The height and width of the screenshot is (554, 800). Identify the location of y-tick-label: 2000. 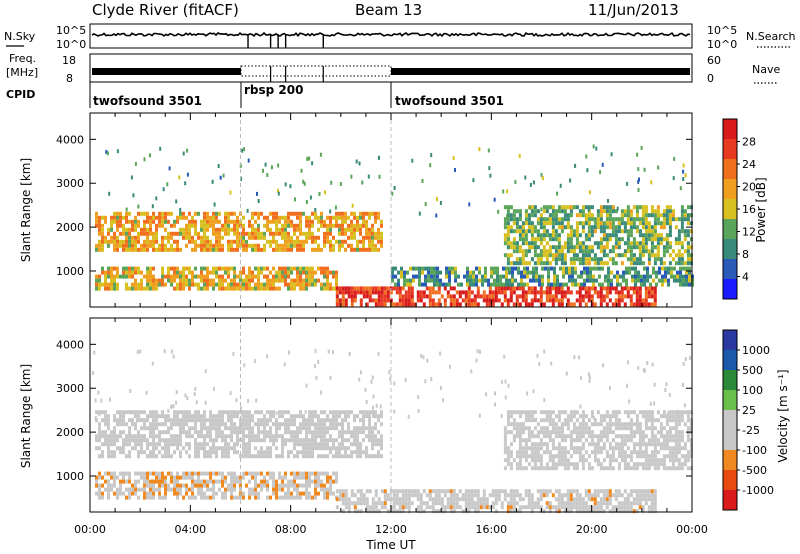
(70, 227).